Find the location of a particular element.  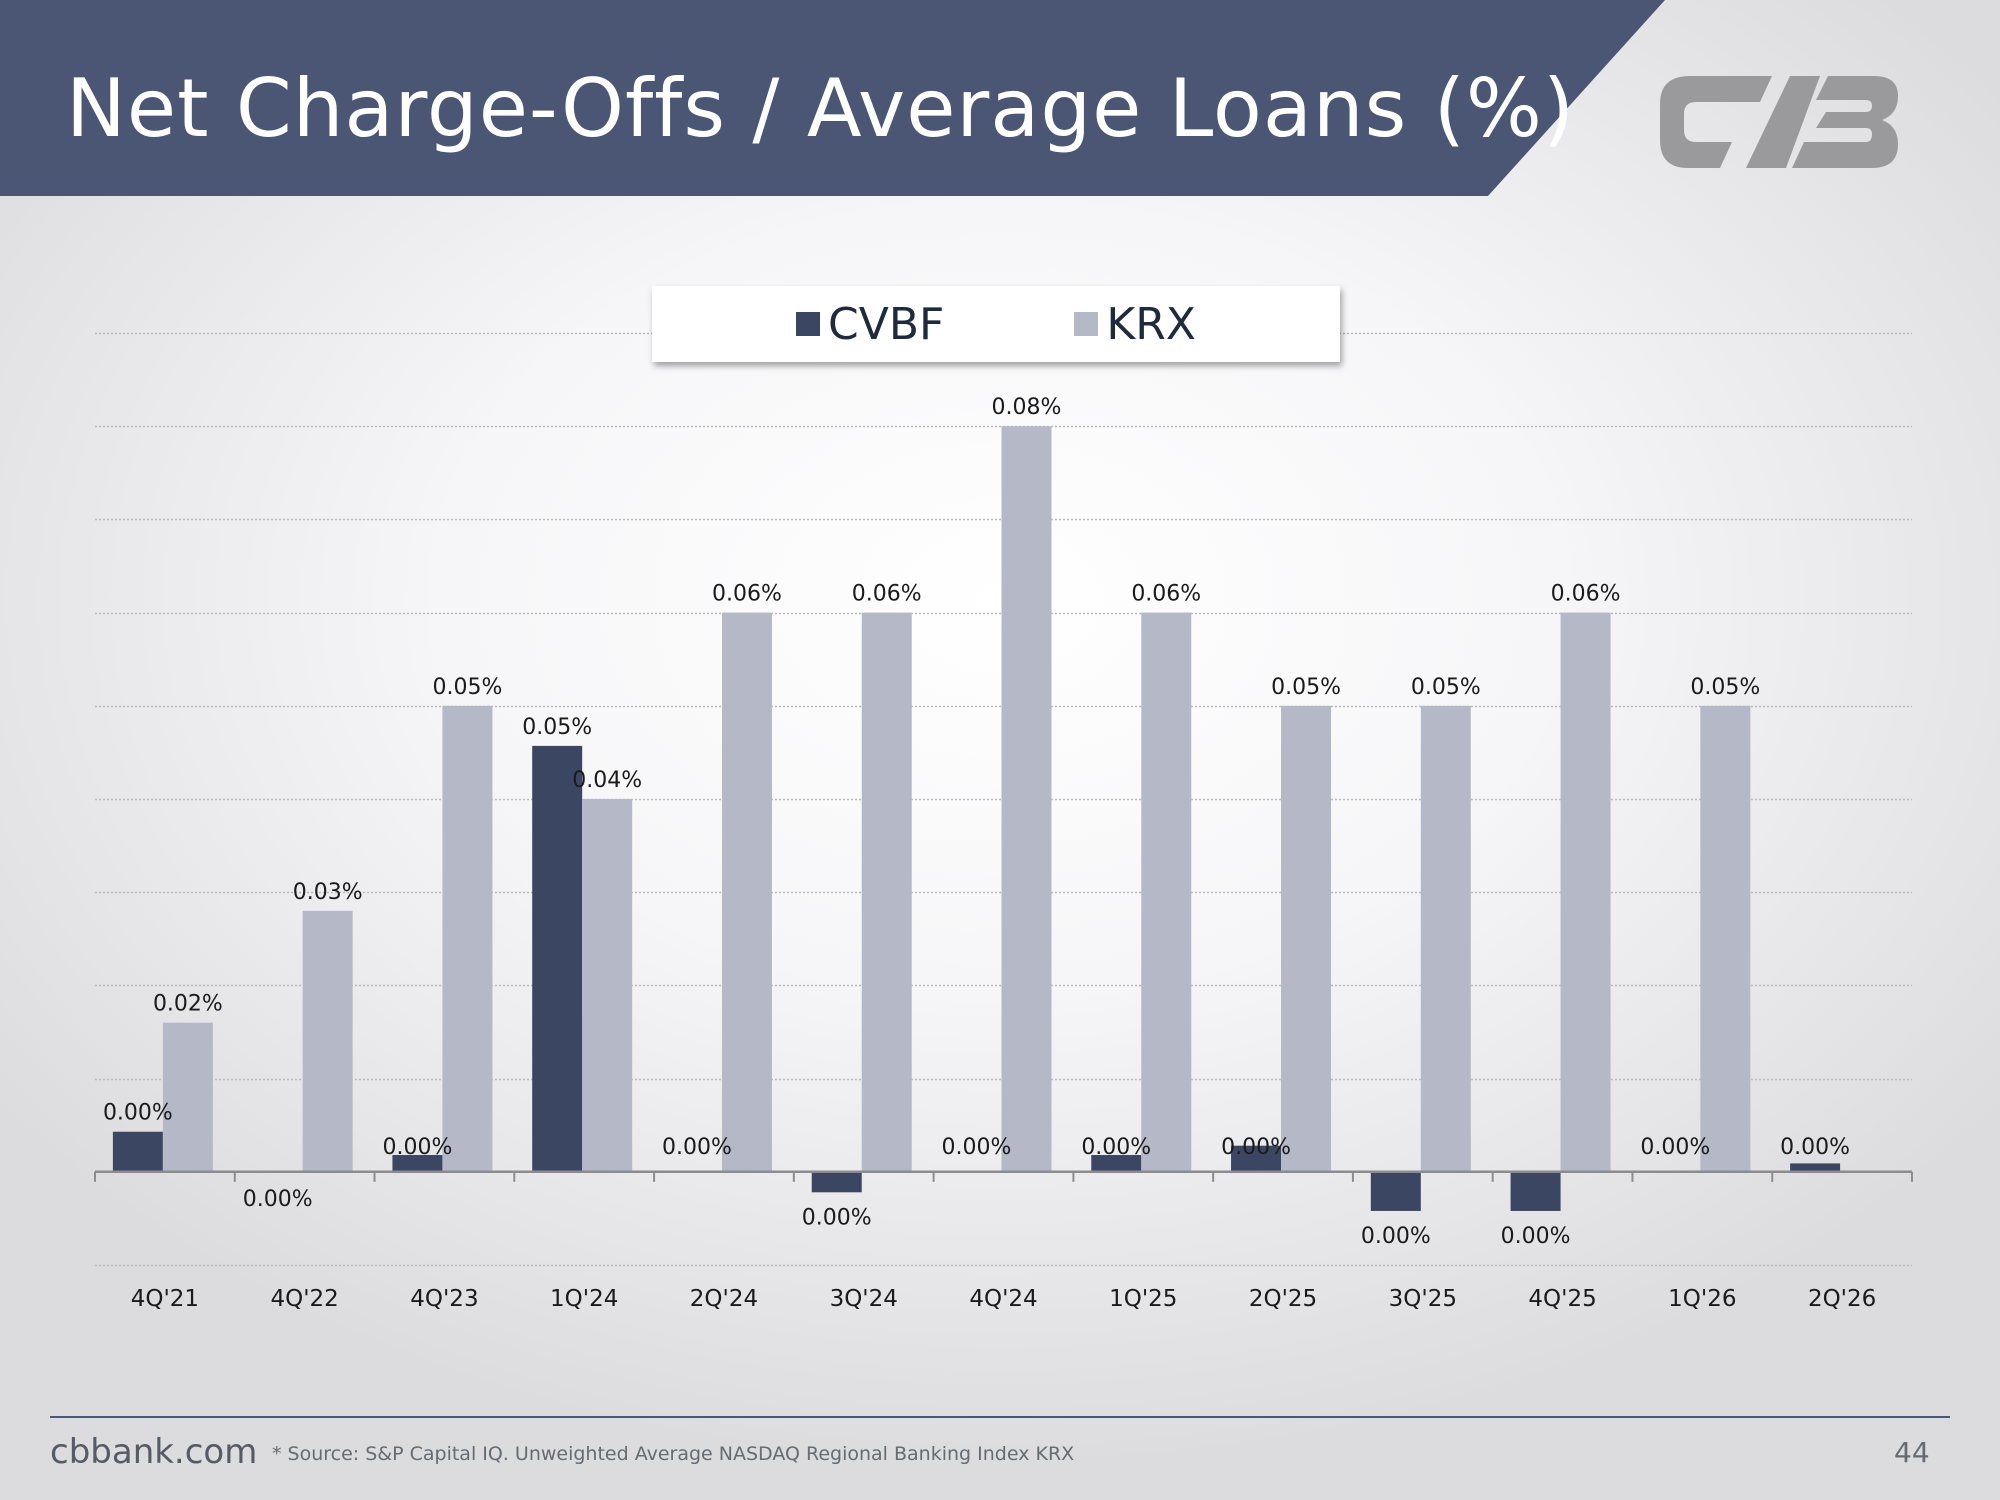

data-label-krx-4: 0.06% is located at coordinates (747, 594).